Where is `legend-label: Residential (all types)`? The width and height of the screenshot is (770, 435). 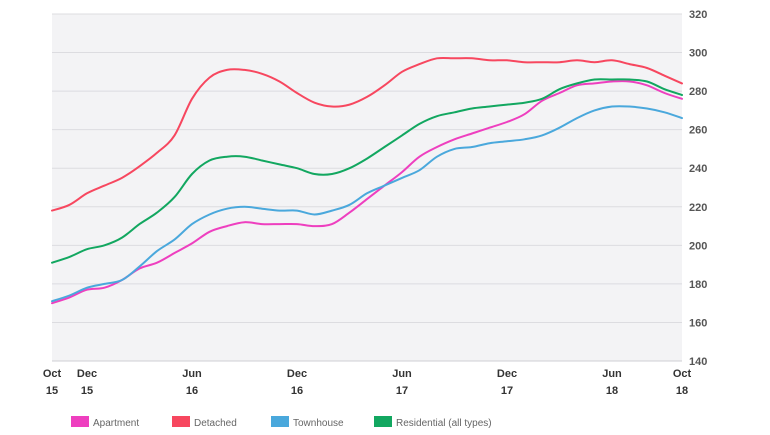 legend-label: Residential (all types) is located at coordinates (444, 423).